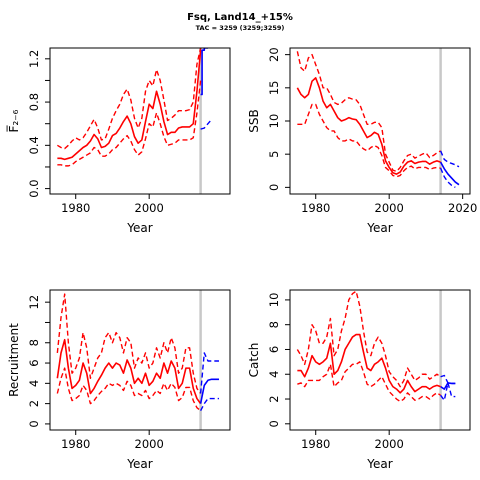  What do you see at coordinates (274, 324) in the screenshot?
I see `catch-ytick-label-4: 8` at bounding box center [274, 324].